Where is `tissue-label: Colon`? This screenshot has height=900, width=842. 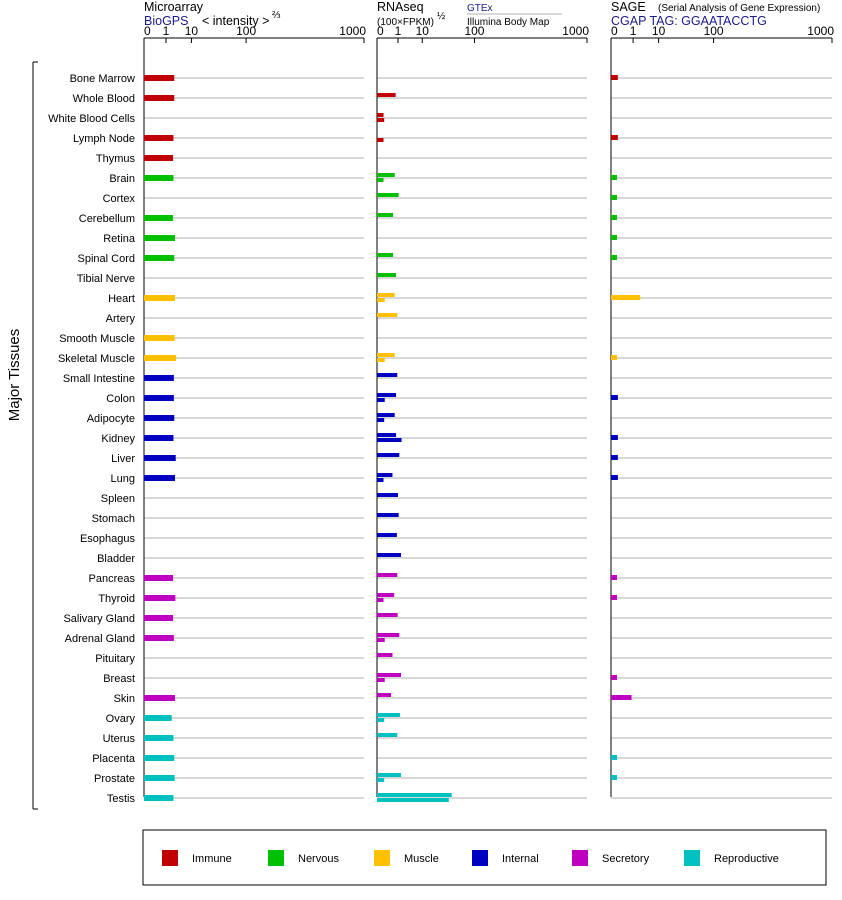 tissue-label: Colon is located at coordinates (120, 399).